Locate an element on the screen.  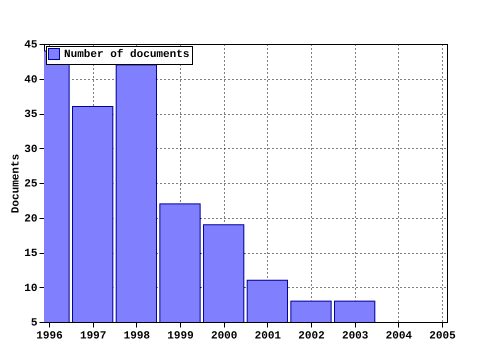
x-tick-label: 2003 is located at coordinates (355, 336).